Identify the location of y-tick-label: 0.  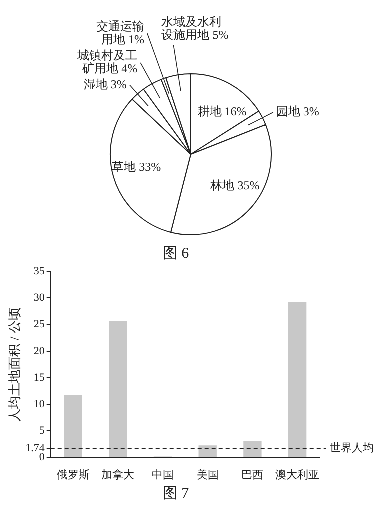
(42, 458).